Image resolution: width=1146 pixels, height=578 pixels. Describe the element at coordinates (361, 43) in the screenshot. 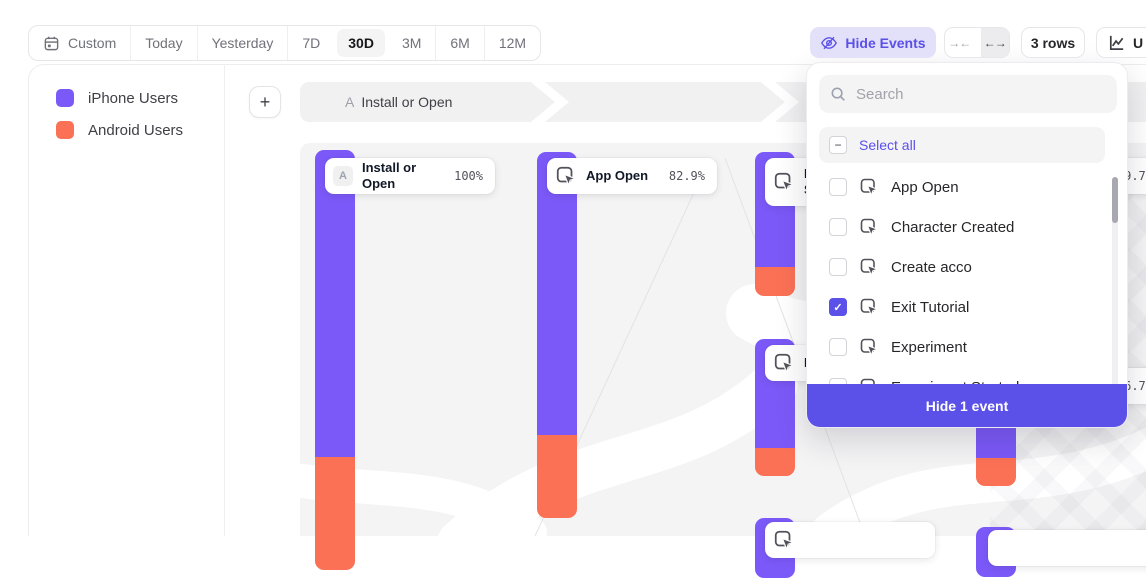

I see `date-range-30d: 30D` at that location.